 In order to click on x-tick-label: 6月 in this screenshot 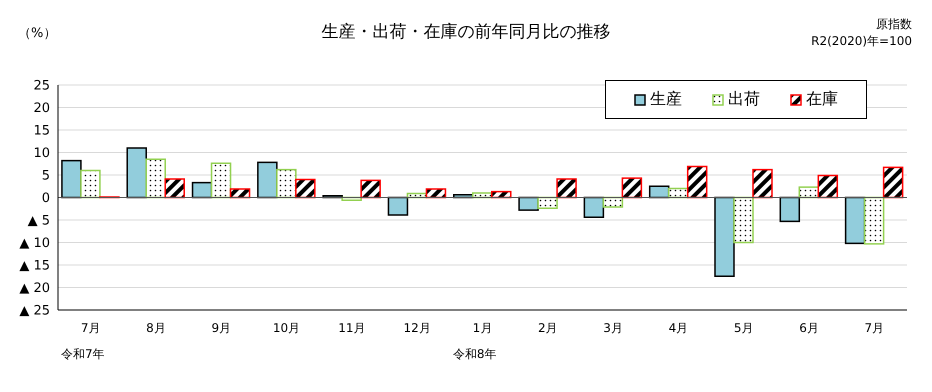, I will do `click(809, 328)`.